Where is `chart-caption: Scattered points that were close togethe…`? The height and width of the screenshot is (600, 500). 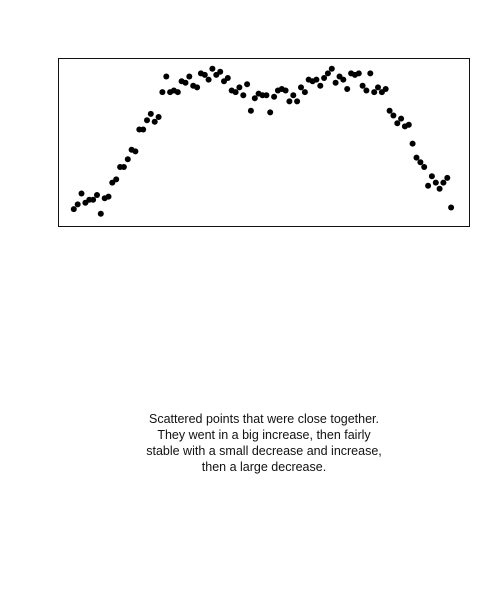
chart-caption: Scattered points that were close togethe… is located at coordinates (250, 443).